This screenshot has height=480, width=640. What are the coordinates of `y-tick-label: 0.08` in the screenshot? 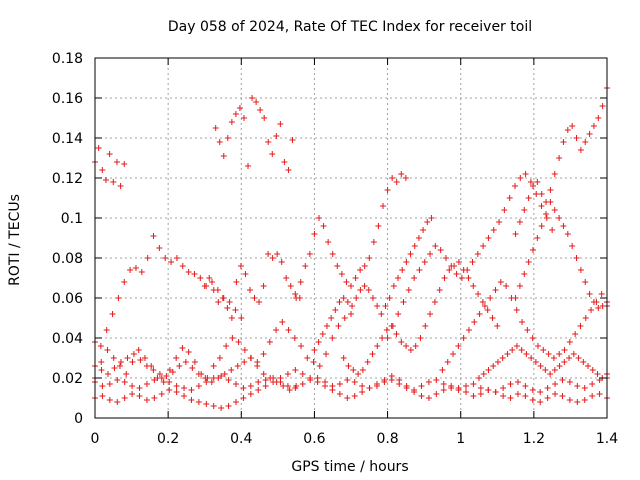 It's located at (67, 259).